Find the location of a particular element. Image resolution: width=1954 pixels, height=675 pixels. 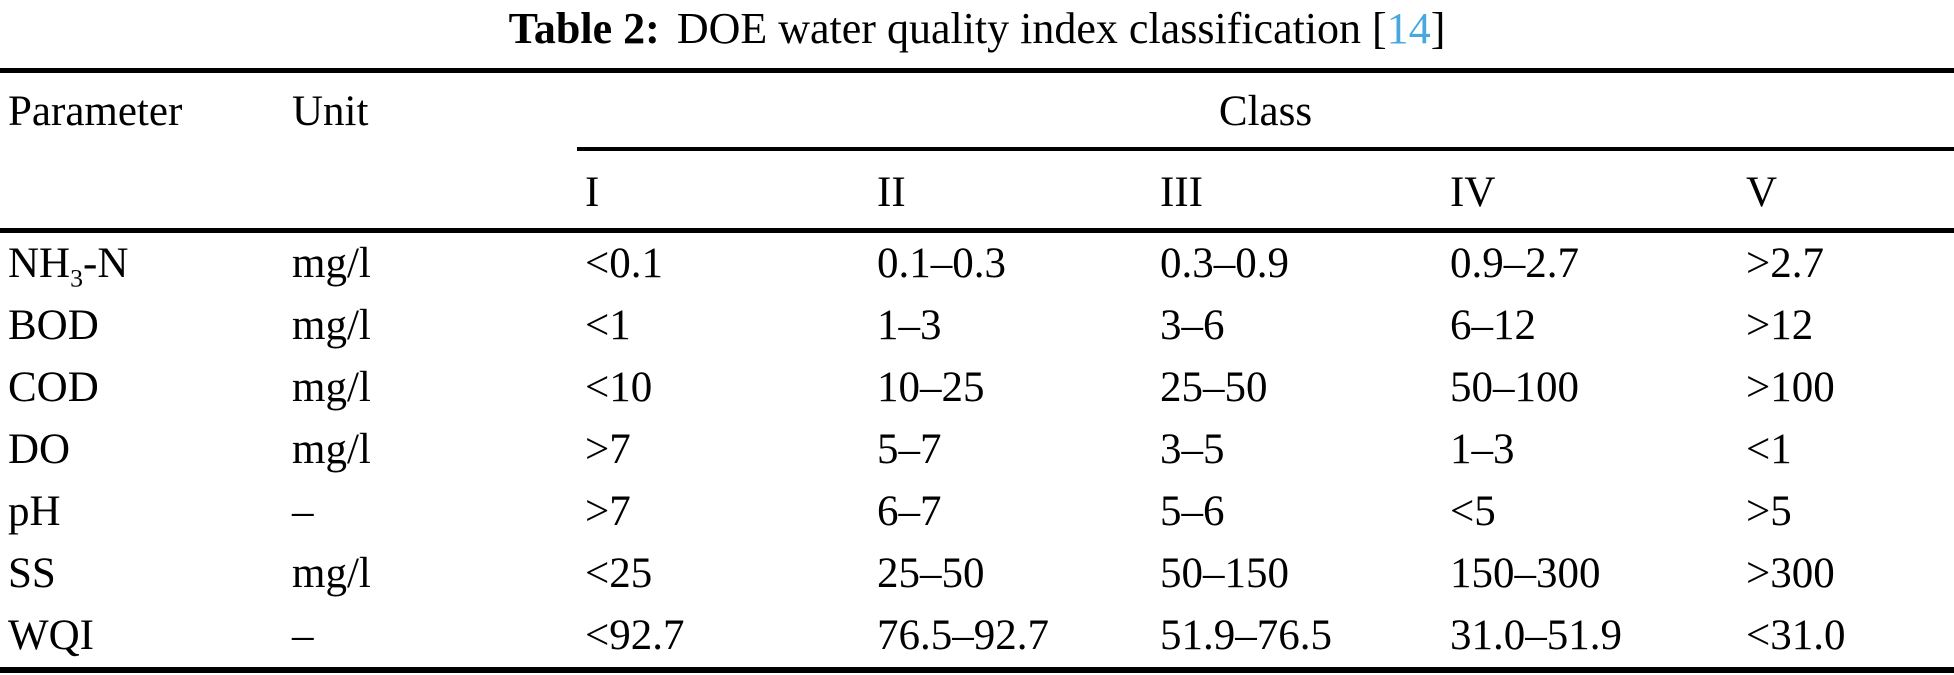

column-header-class-4: IV is located at coordinates (1590, 192).